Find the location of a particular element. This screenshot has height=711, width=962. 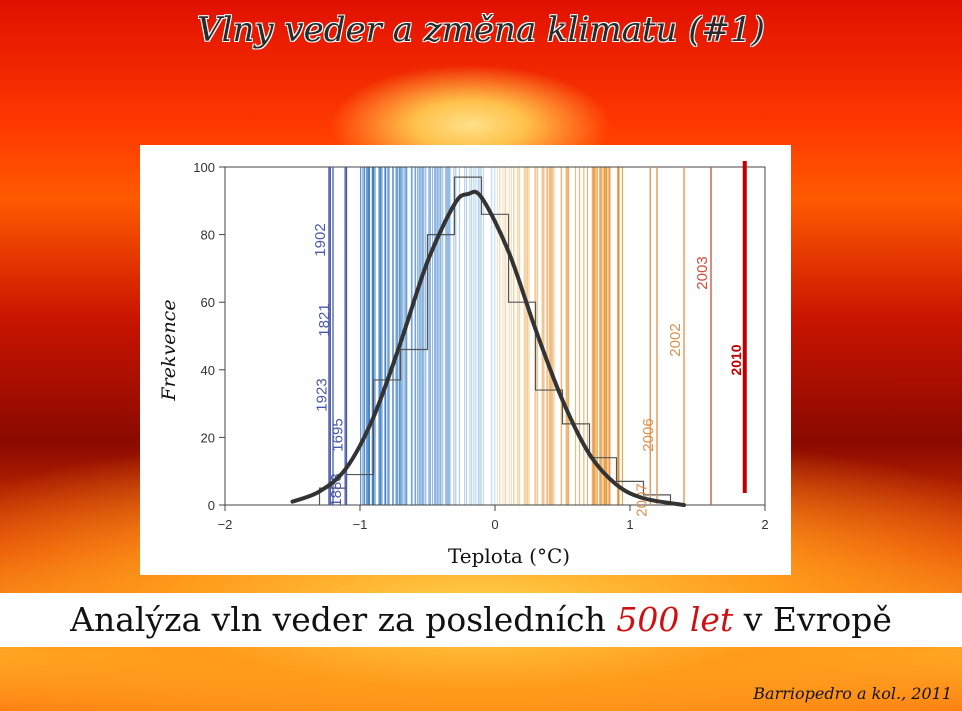

year-label-1923: 1923 is located at coordinates (321, 394).